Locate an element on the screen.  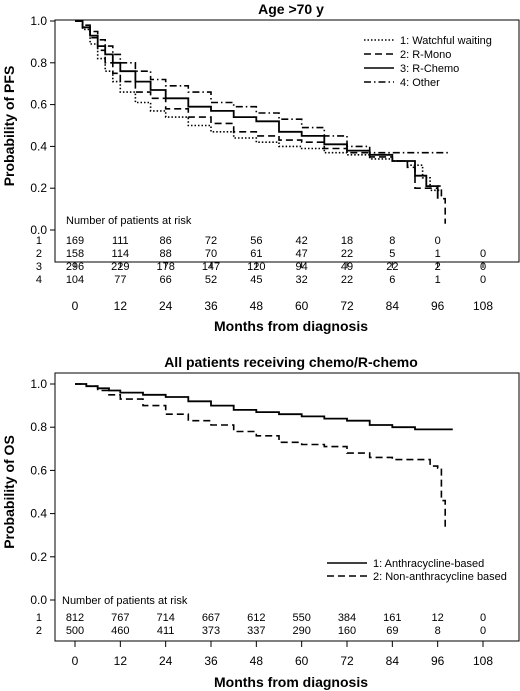
risk-table-header: Number of patients at risk is located at coordinates (125, 601).